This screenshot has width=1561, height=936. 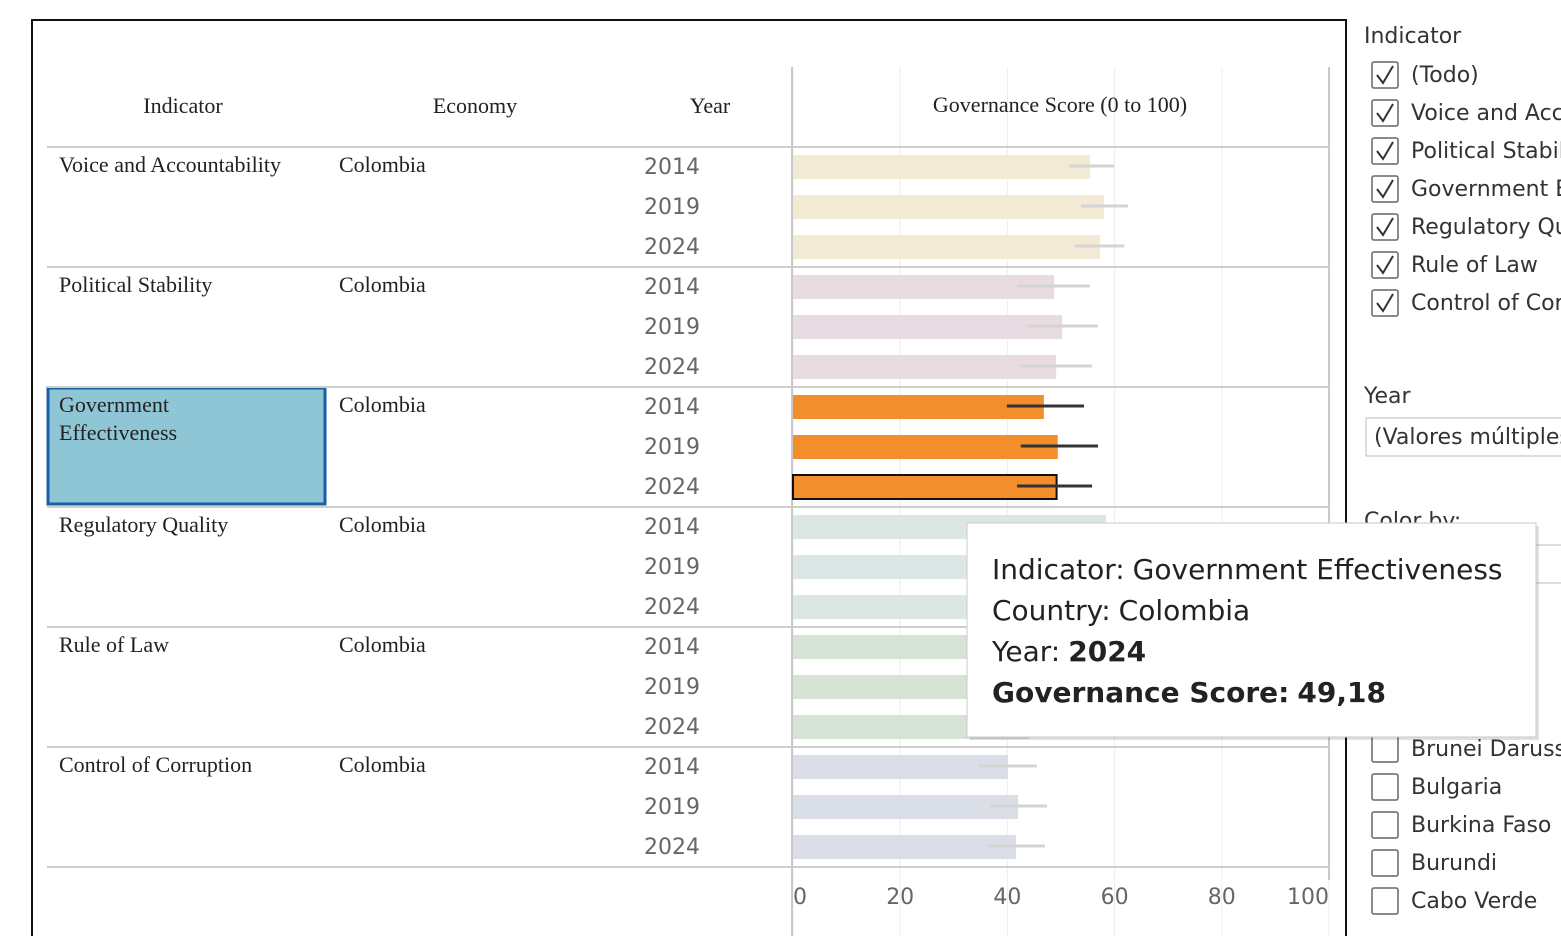 What do you see at coordinates (170, 164) in the screenshot?
I see `indicator-label: Voice and Accountability` at bounding box center [170, 164].